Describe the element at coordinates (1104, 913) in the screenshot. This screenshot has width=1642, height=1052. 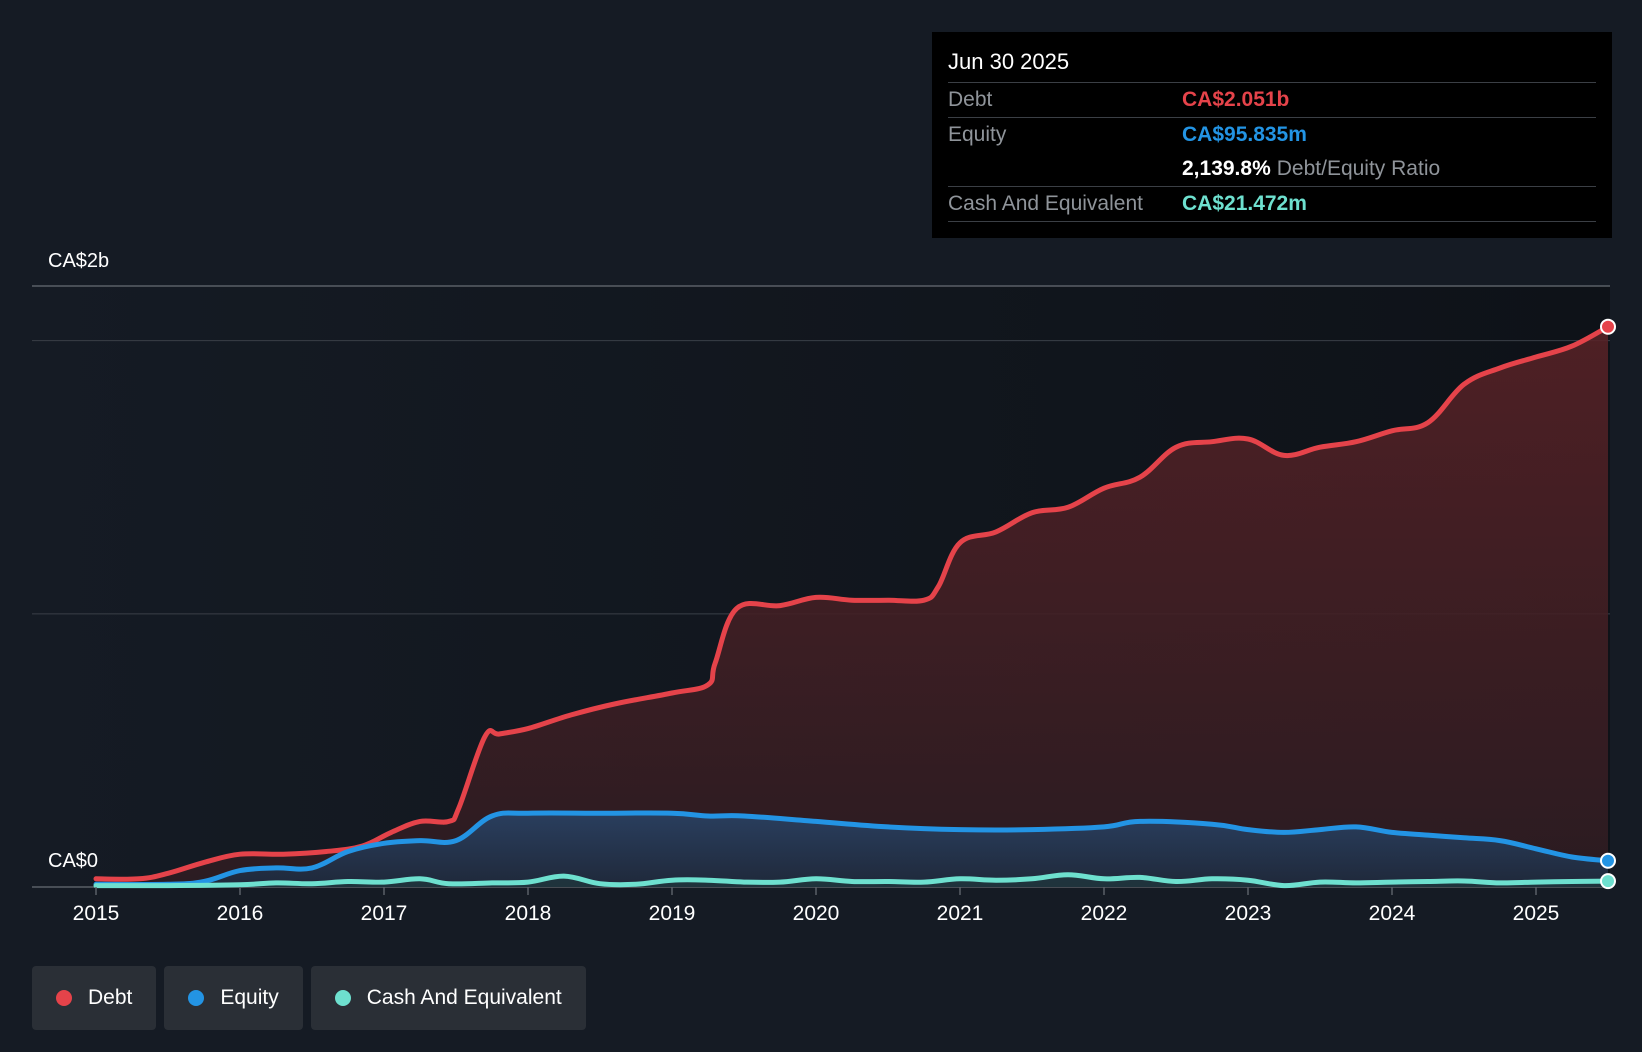
I see `x-tick-label: 2022` at that location.